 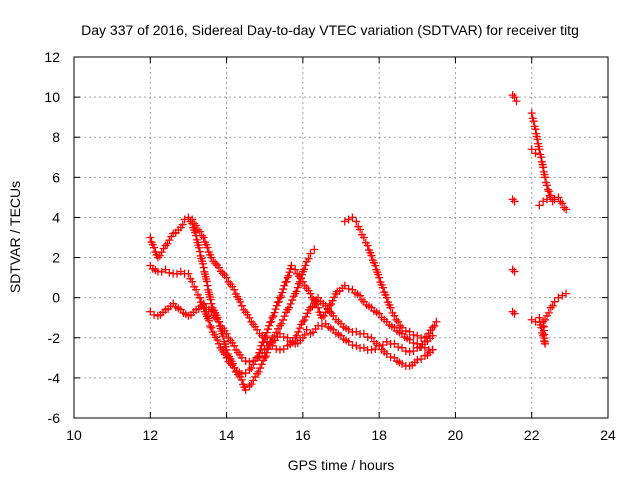 I want to click on y-tick-label: -2, so click(x=54, y=338).